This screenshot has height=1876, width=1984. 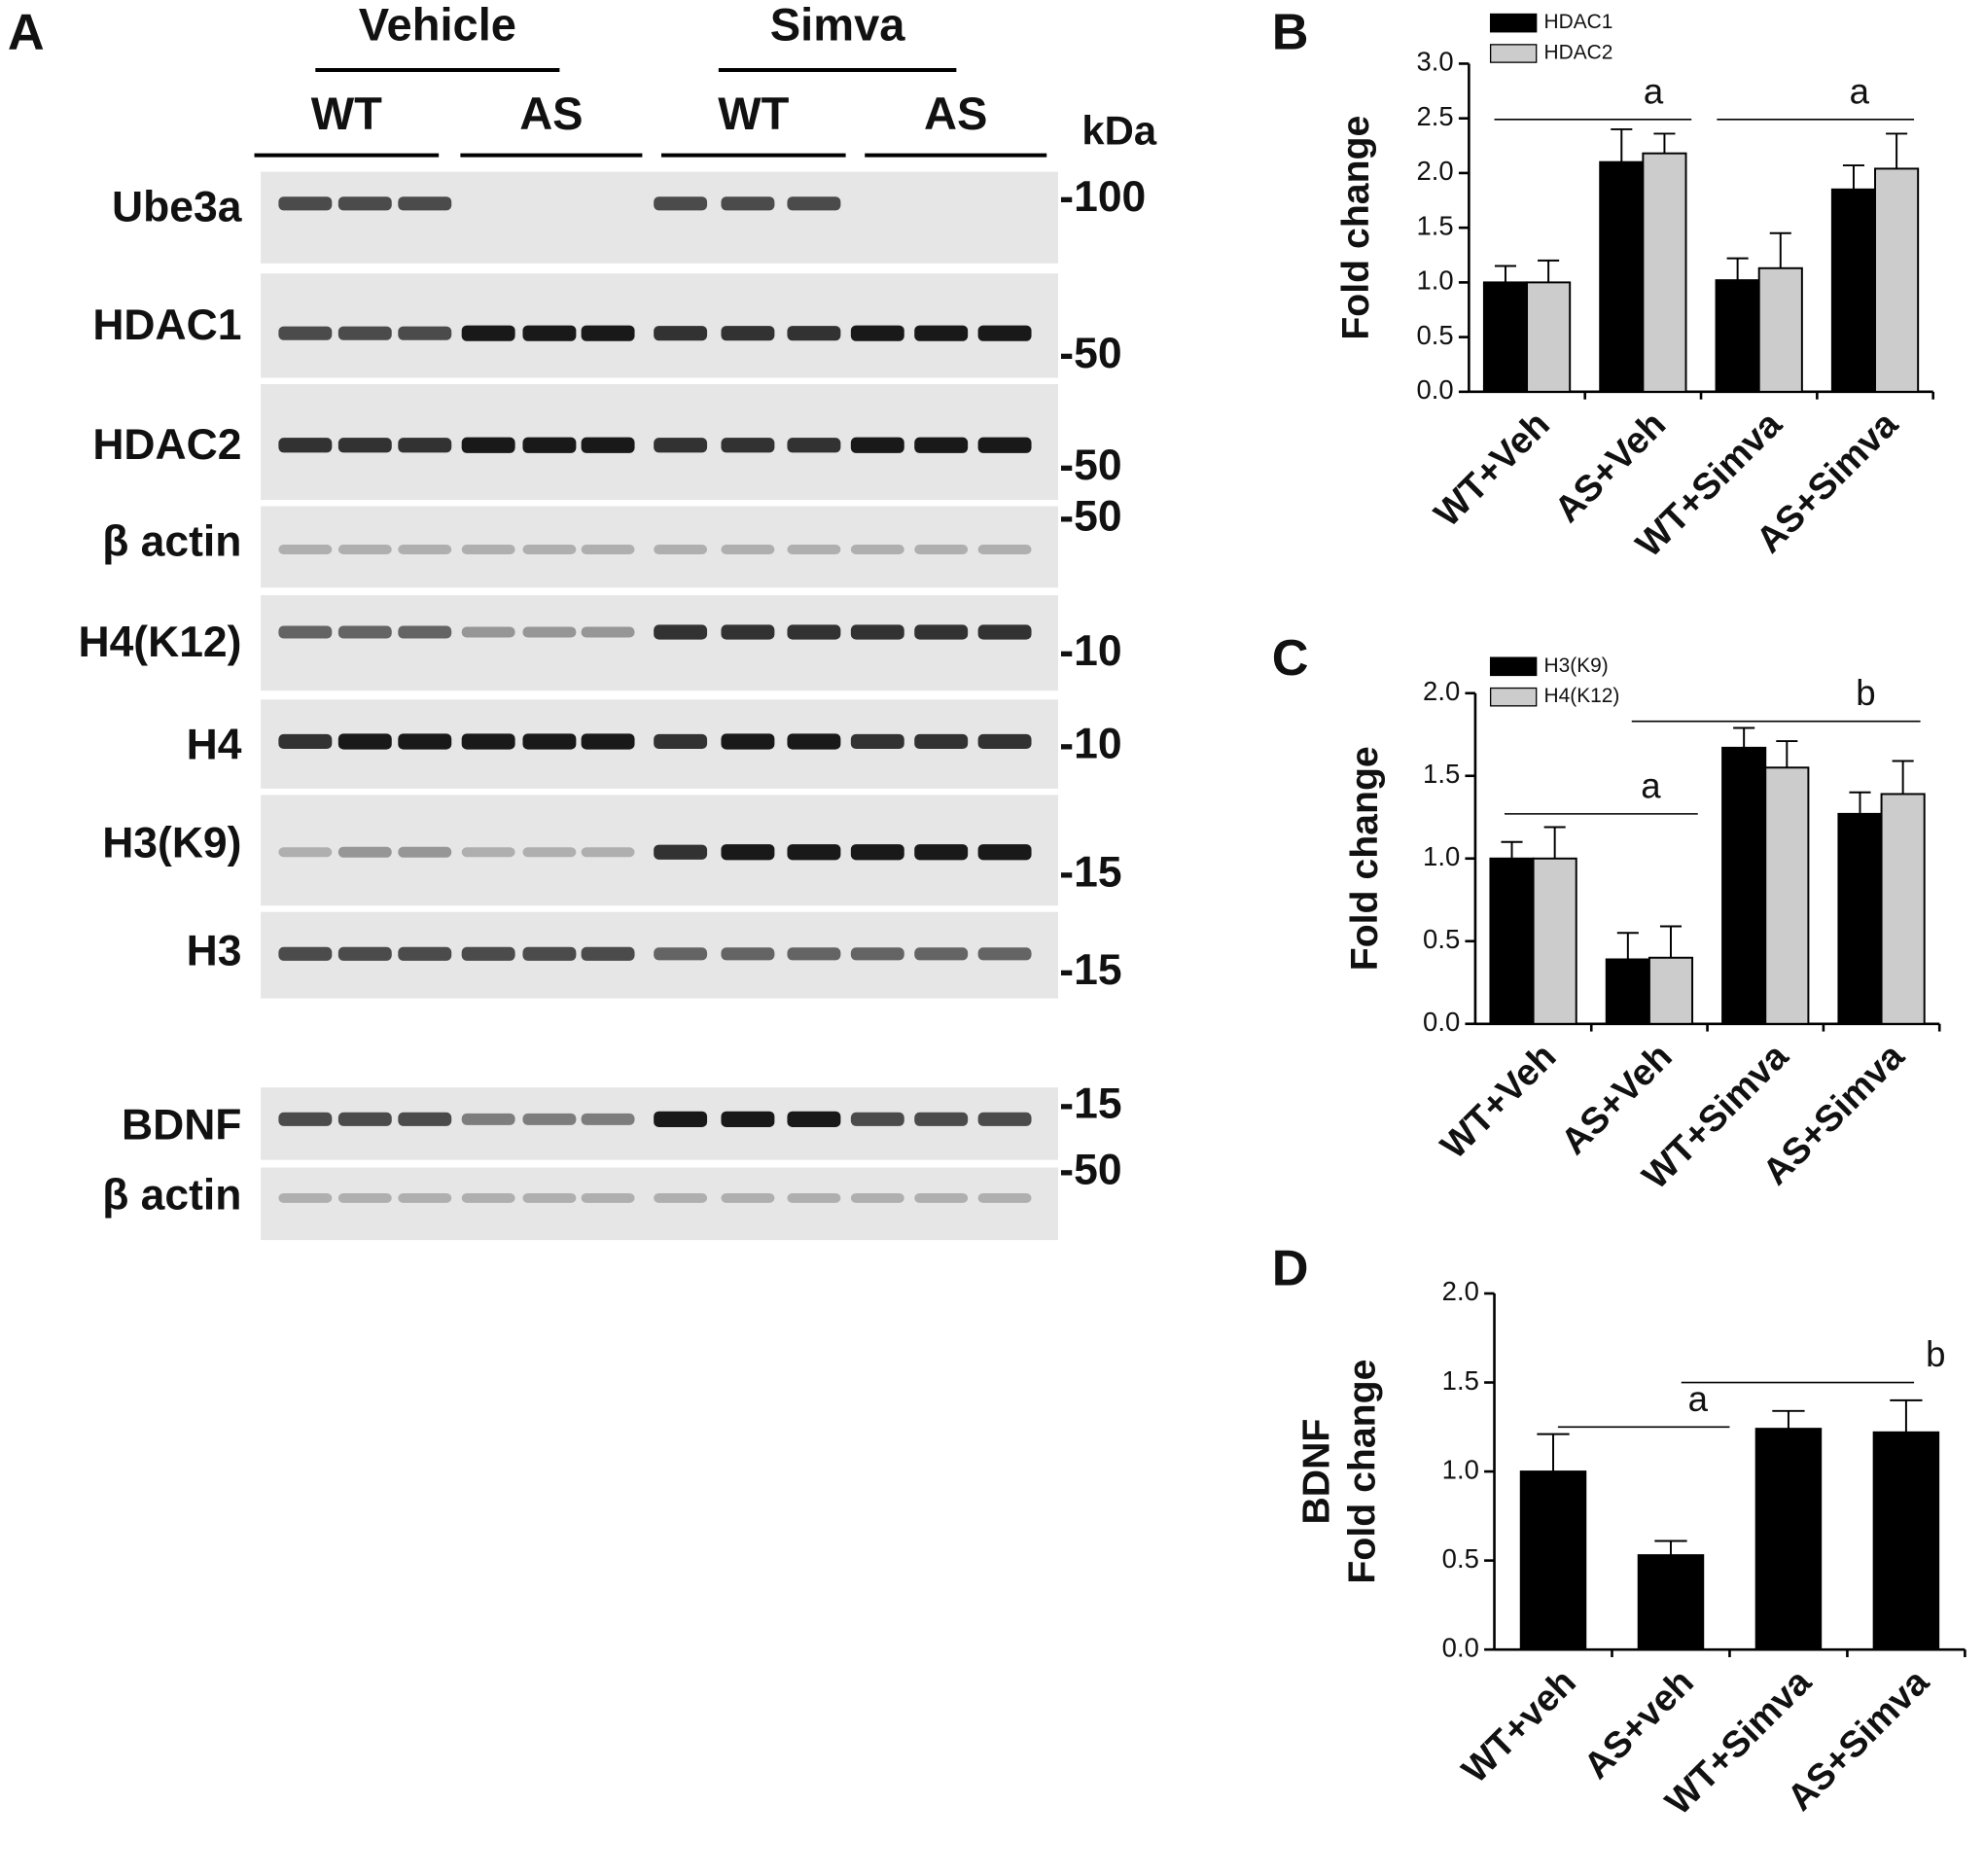 I want to click on y-tick-label: 2.5, so click(x=1436, y=116).